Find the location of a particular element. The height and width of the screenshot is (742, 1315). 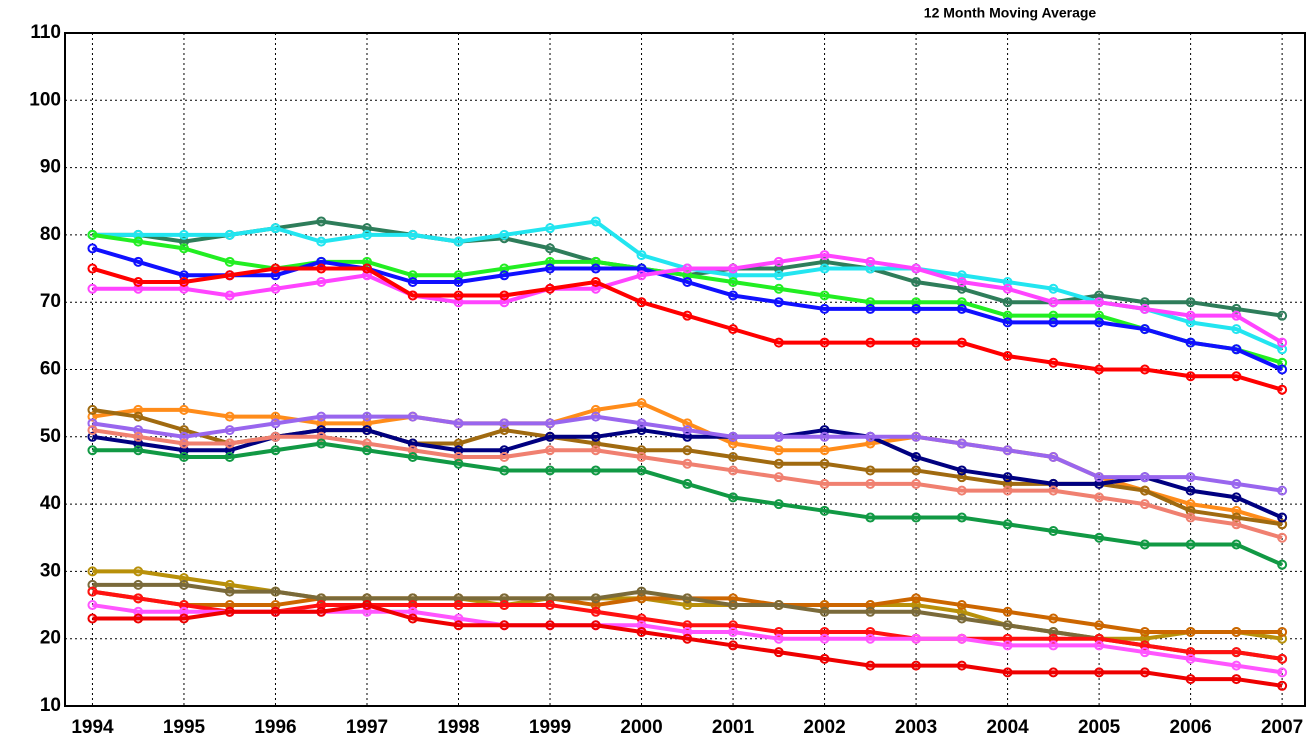

series-line is located at coordinates (687, 484).